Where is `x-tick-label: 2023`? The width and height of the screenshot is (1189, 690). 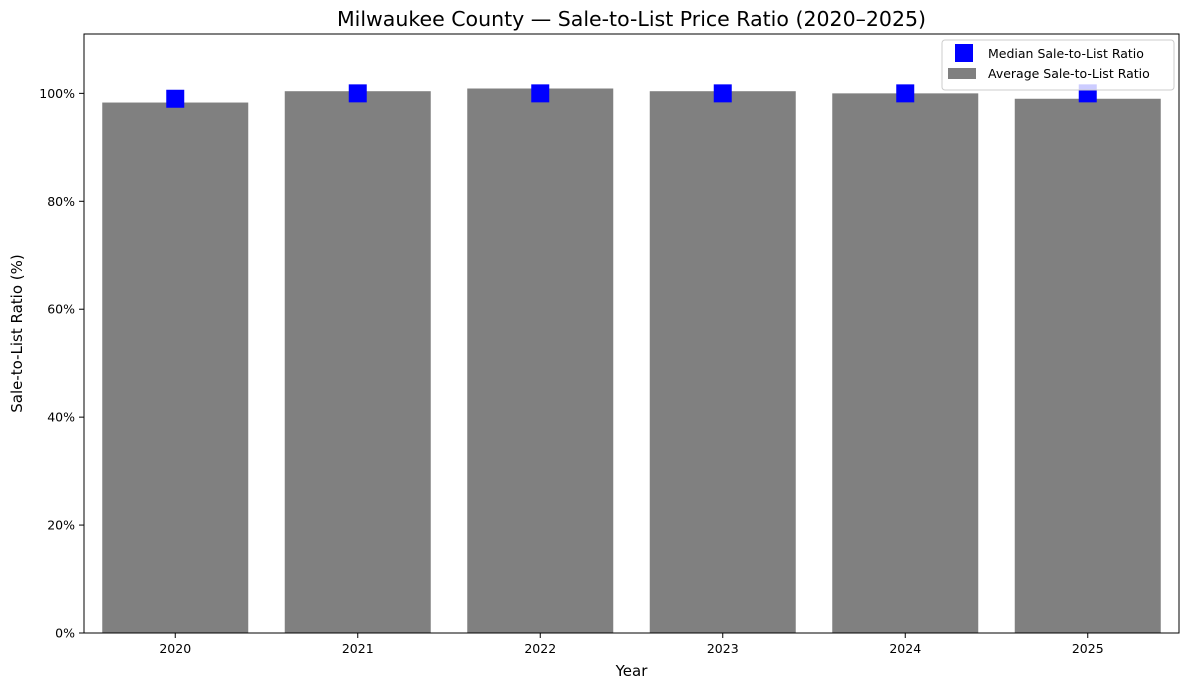 x-tick-label: 2023 is located at coordinates (723, 648).